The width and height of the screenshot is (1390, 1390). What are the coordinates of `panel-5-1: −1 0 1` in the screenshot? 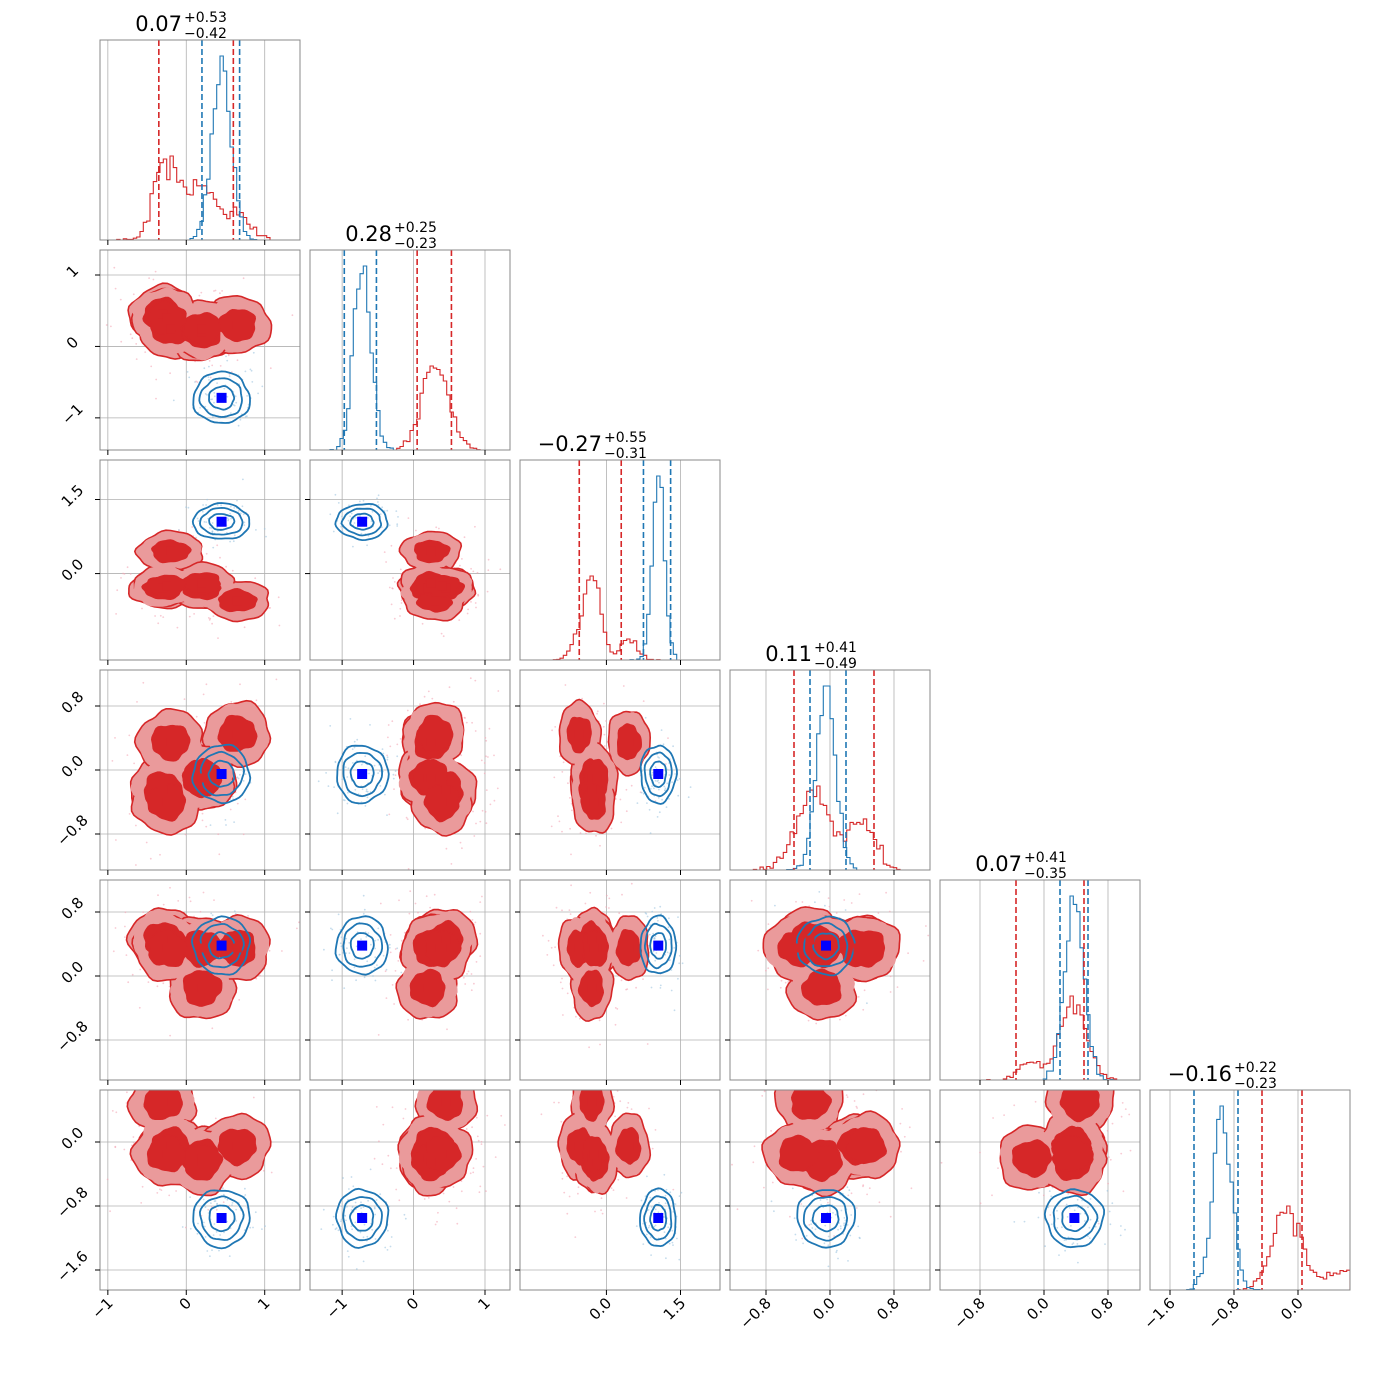 It's located at (408, 1205).